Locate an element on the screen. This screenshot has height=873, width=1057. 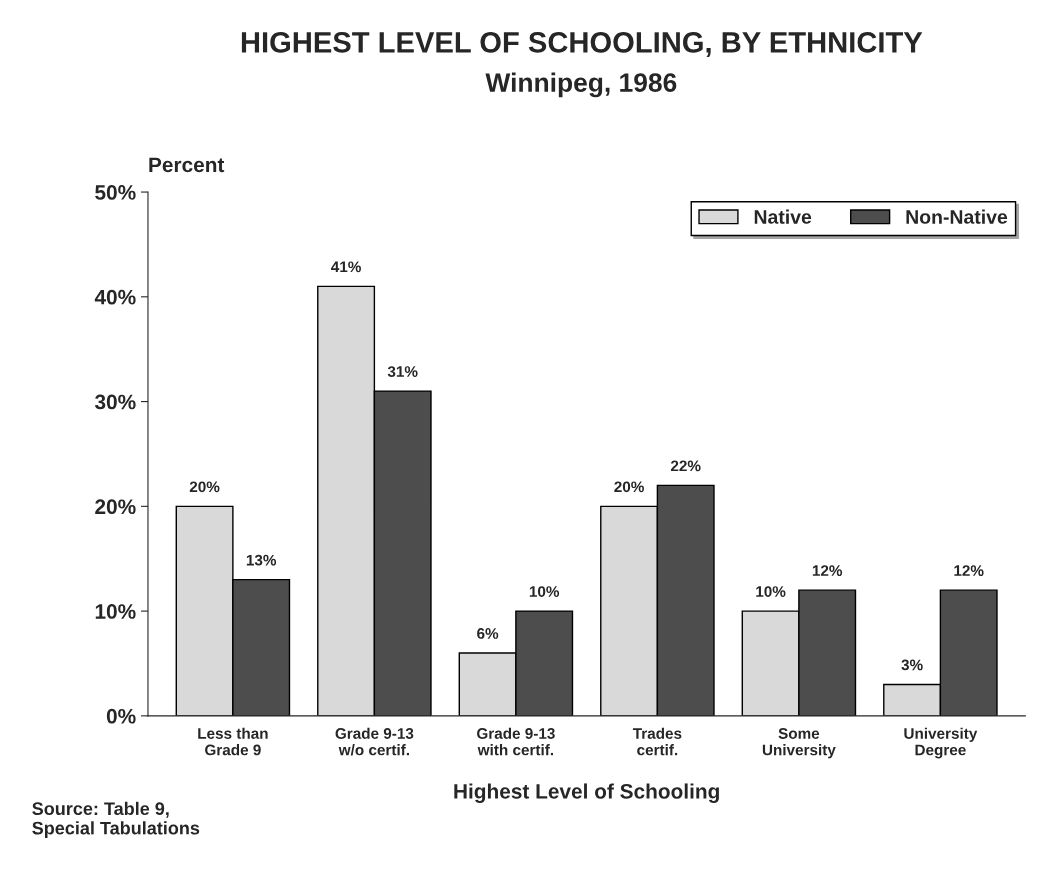
chart-subtitle: Winnipeg, 1986 is located at coordinates (581, 85).